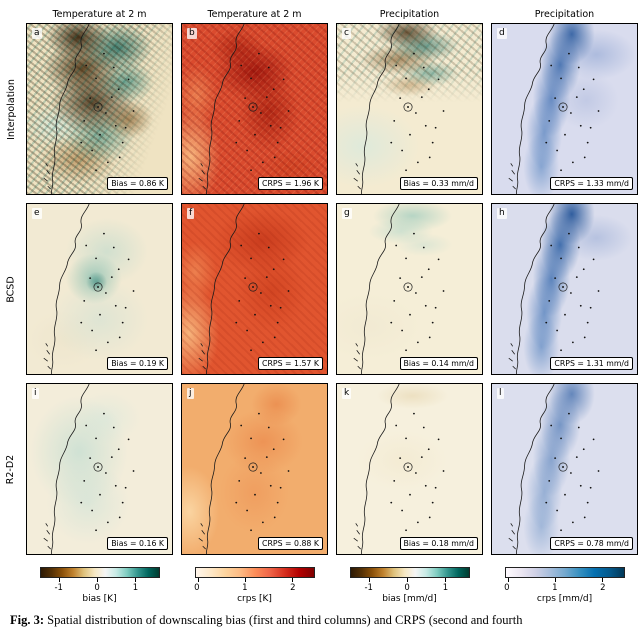  I want to click on map-raster-k, so click(409, 469).